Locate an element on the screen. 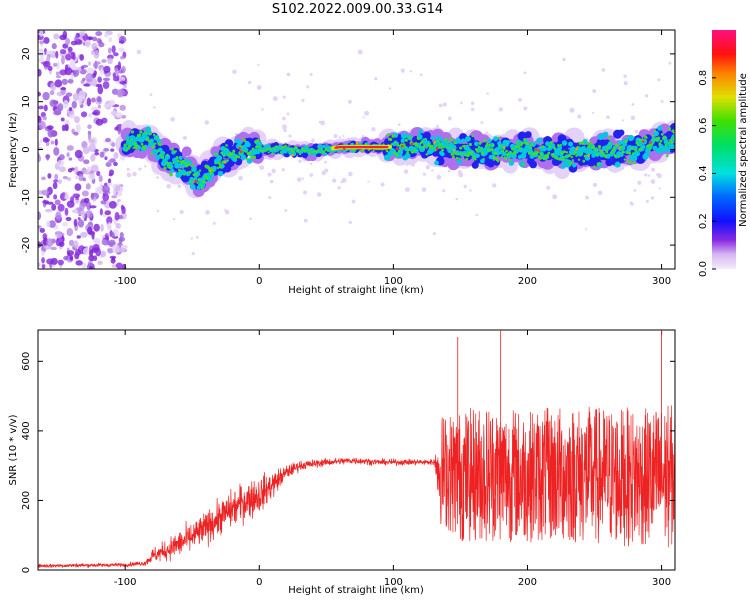 Image resolution: width=750 pixels, height=600 pixels. spectrogram-y-tick-label: -20 is located at coordinates (26, 245).